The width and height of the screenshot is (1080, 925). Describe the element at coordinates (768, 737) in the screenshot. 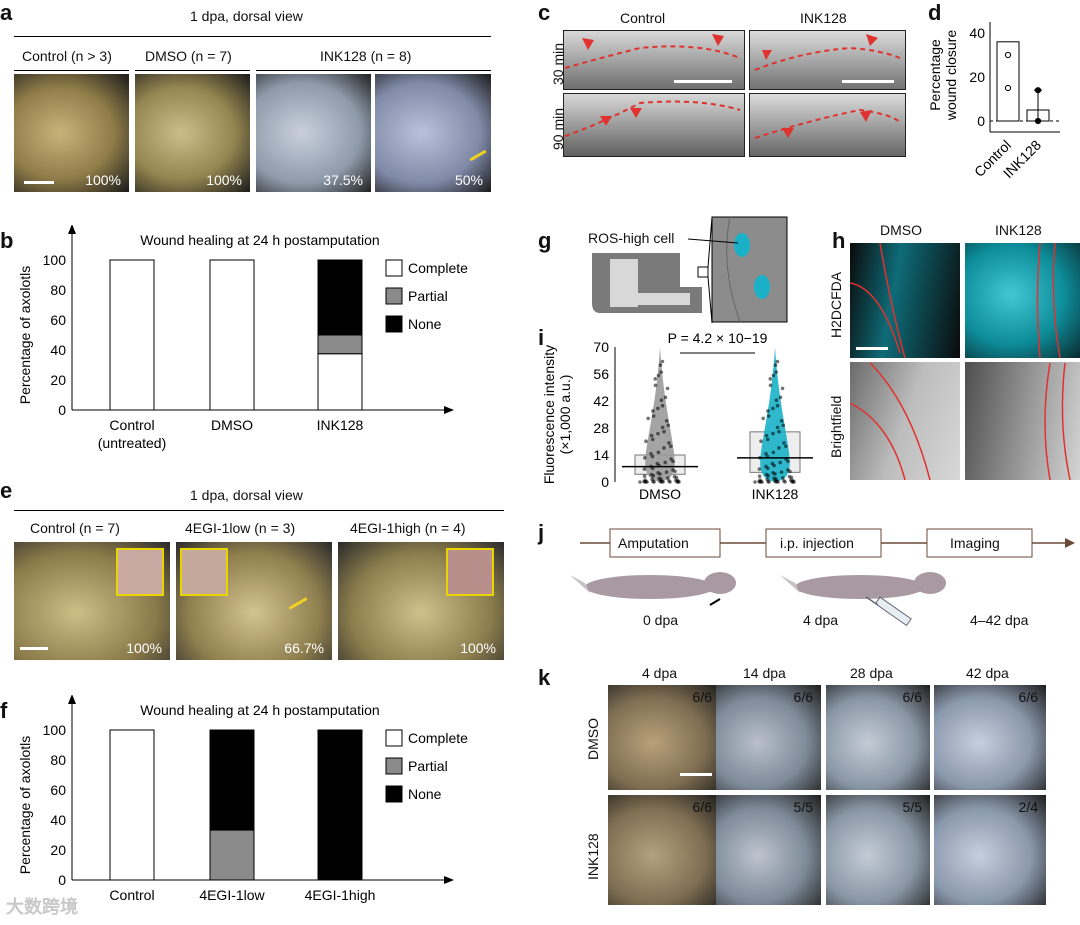

I see `micrograph-k: 6/6` at that location.